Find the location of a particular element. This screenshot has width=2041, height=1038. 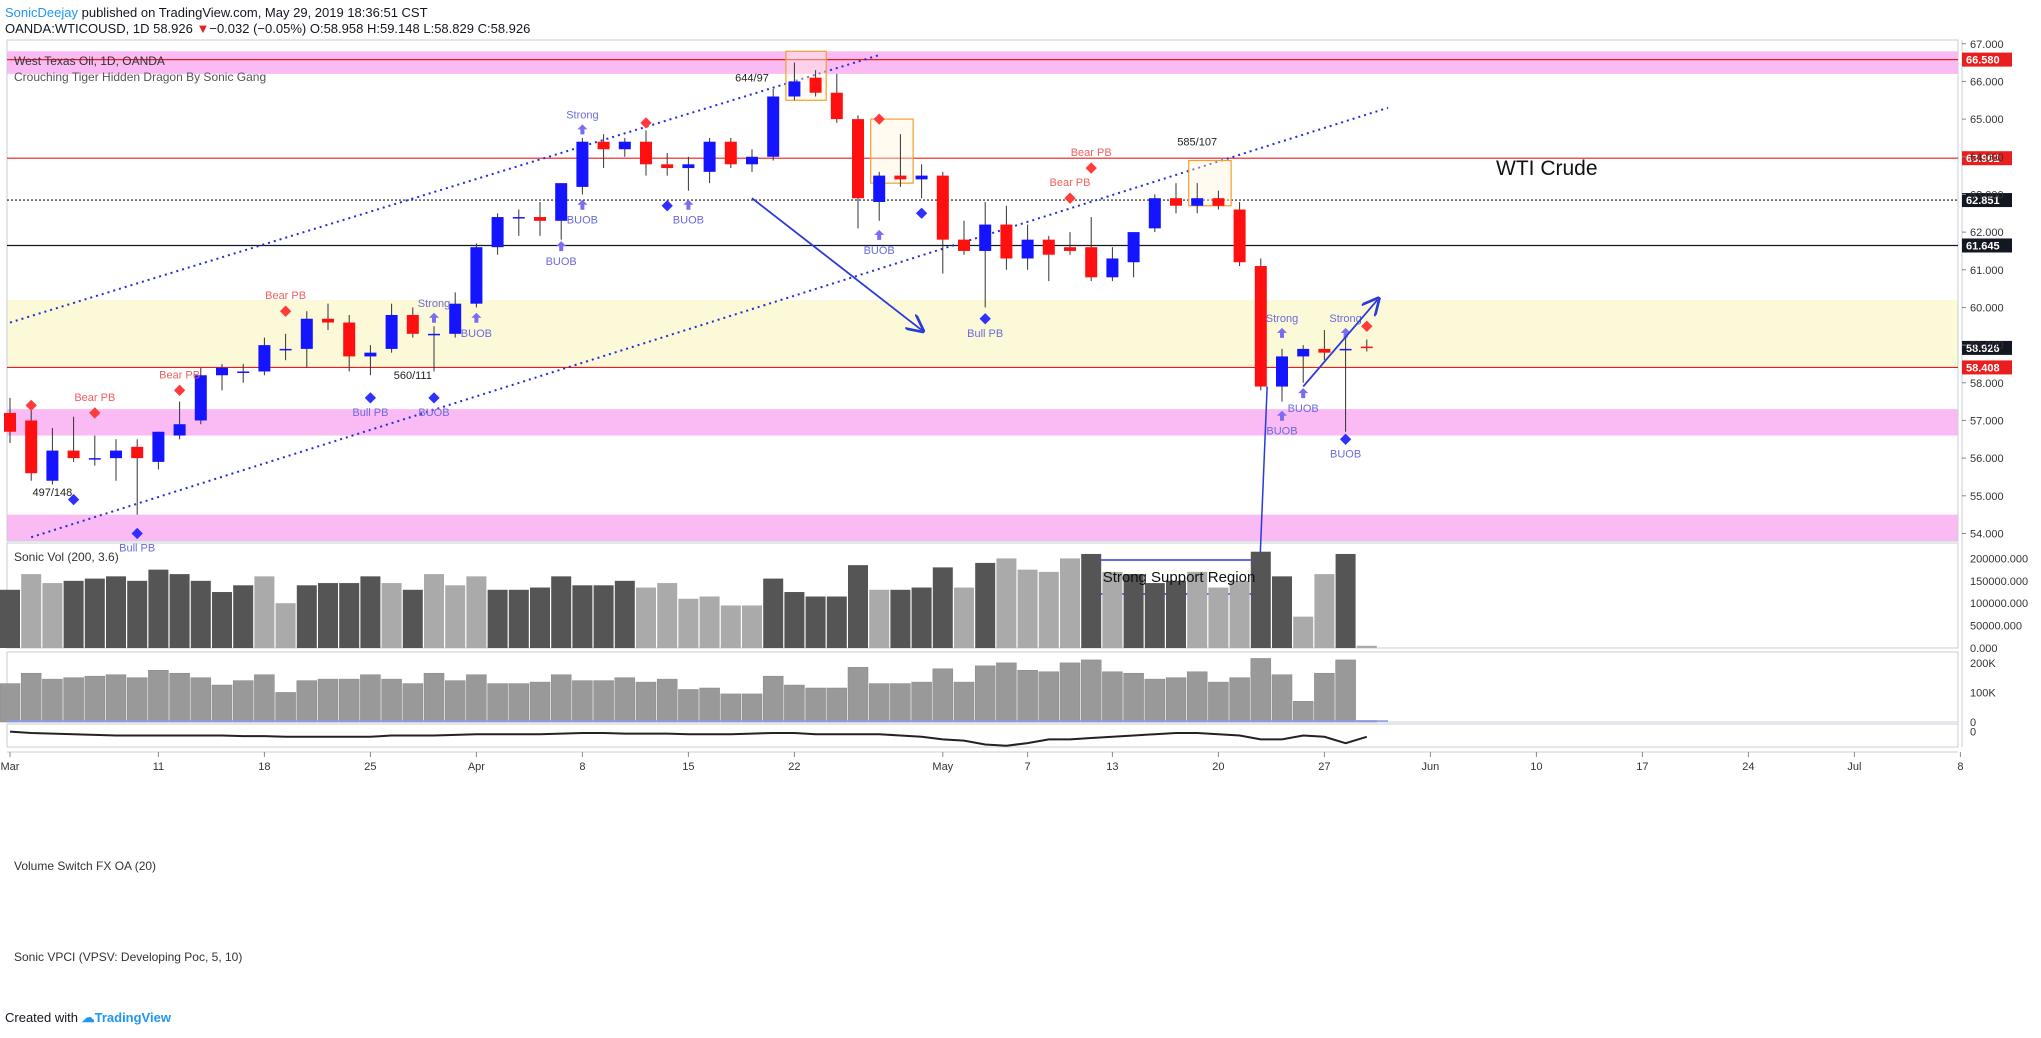

x-tick-label: 20 is located at coordinates (1218, 767).